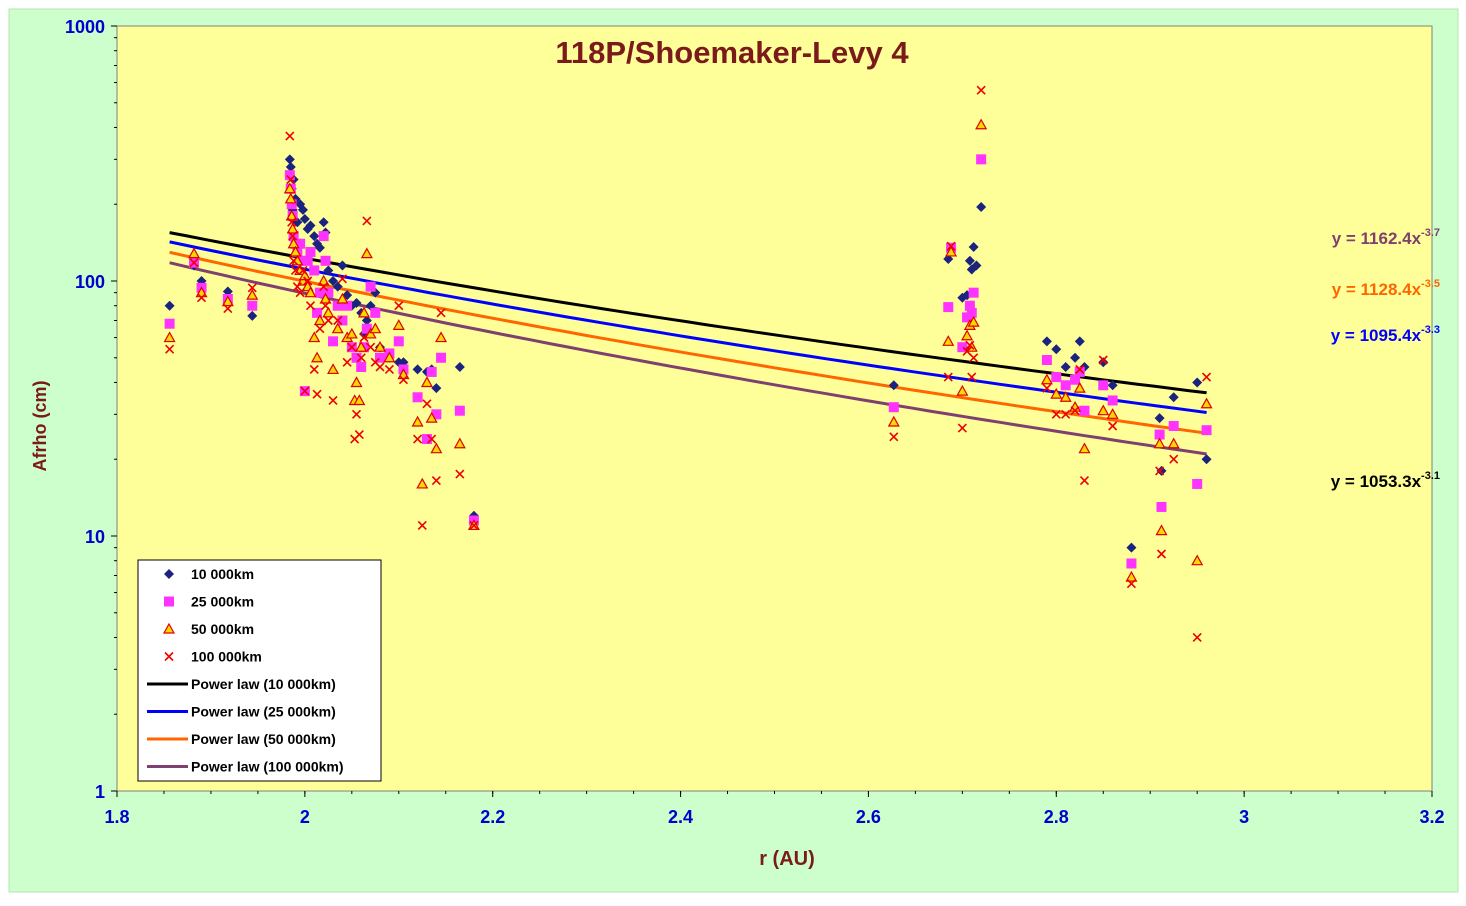  Describe the element at coordinates (1386, 288) in the screenshot. I see `fit-equation: y = 1128.4x-3.5` at that location.